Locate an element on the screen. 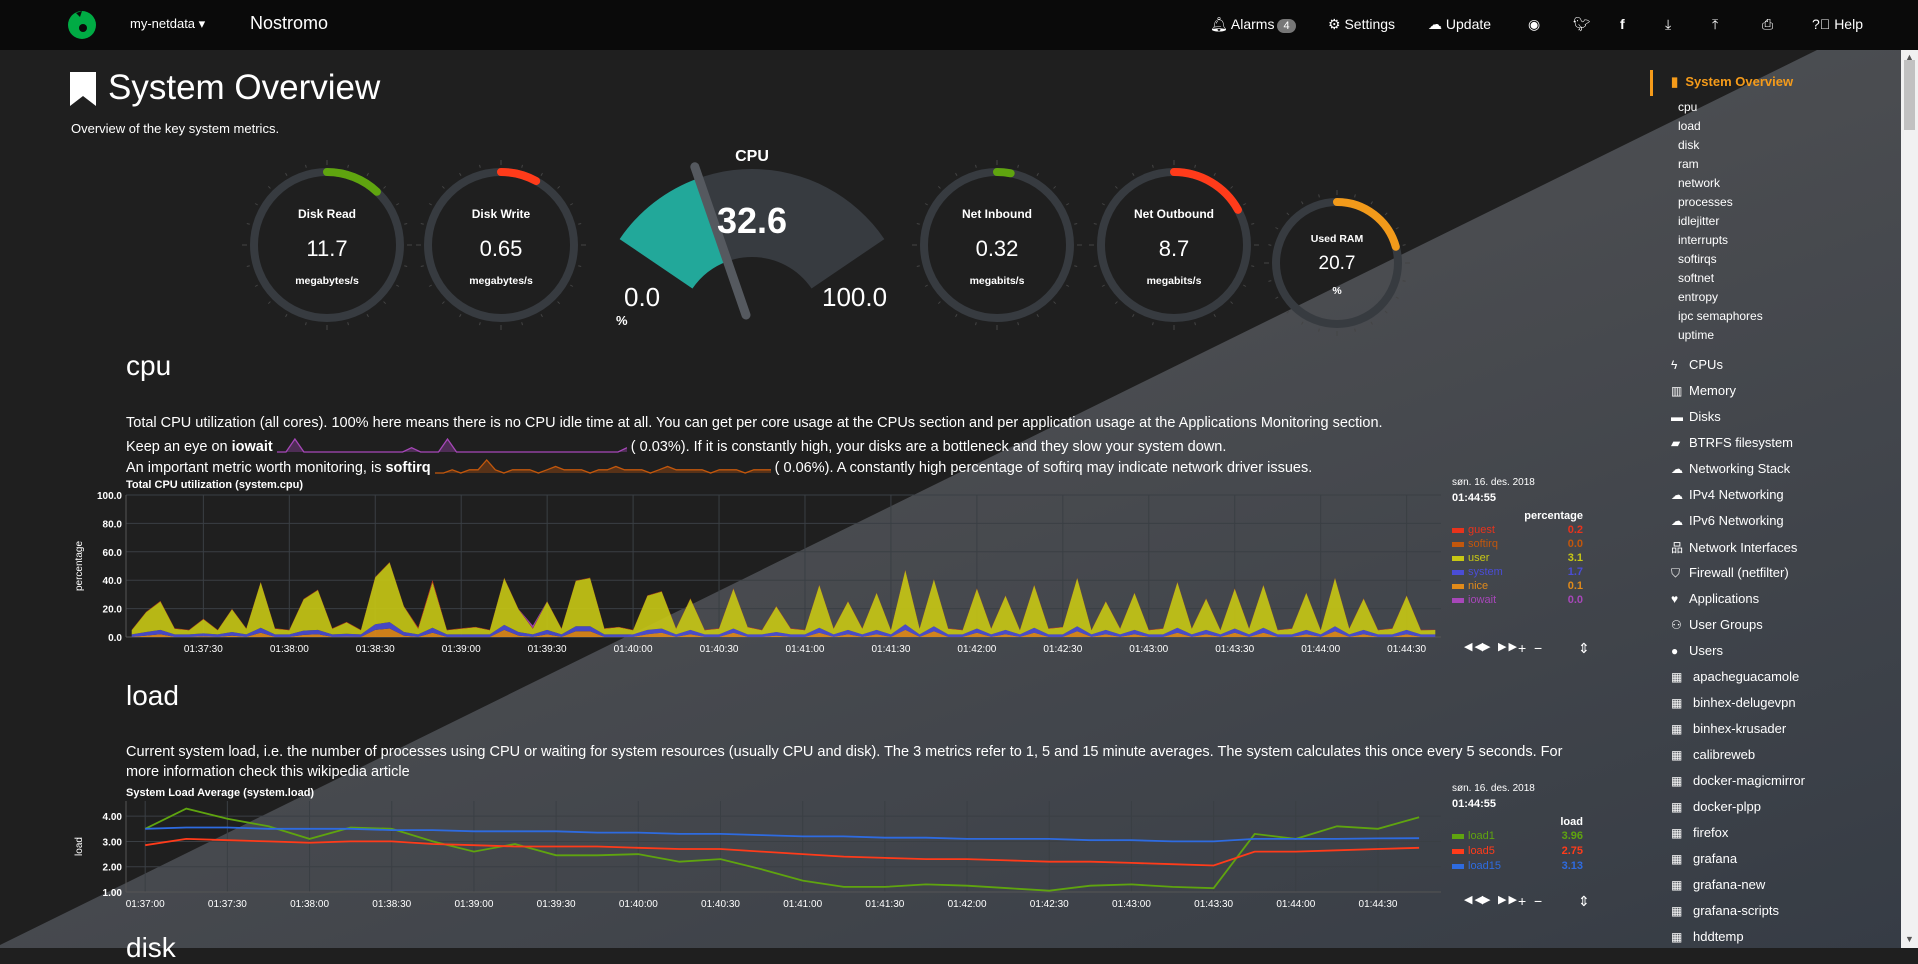  sidebar-item-docker-magicmirror: ▦ docker-magicmirror is located at coordinates (1738, 780).